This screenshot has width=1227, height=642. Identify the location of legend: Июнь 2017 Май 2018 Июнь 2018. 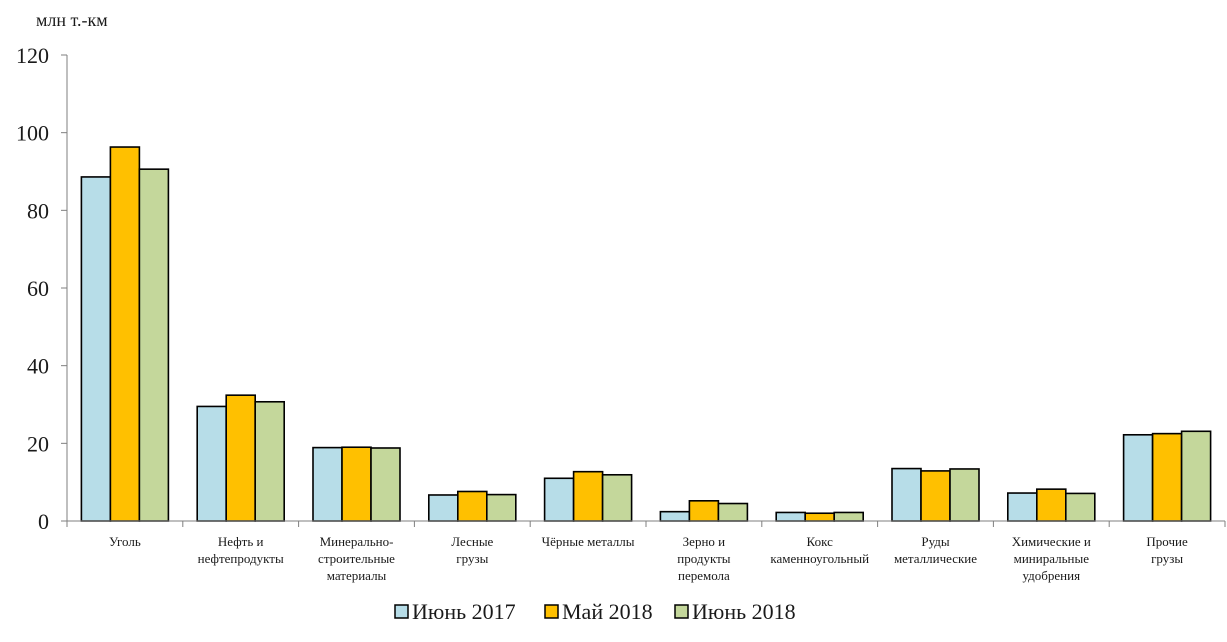
(595, 611).